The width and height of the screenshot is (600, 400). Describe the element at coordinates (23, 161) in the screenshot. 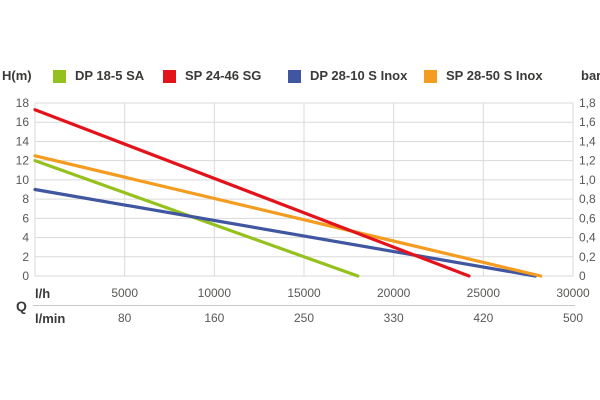

I see `y-left-tick-label: 12` at that location.